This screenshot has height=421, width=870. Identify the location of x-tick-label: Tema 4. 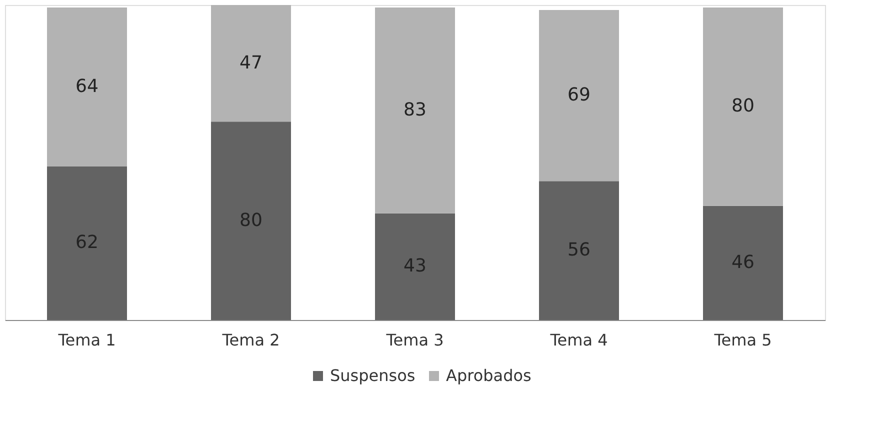
(578, 340).